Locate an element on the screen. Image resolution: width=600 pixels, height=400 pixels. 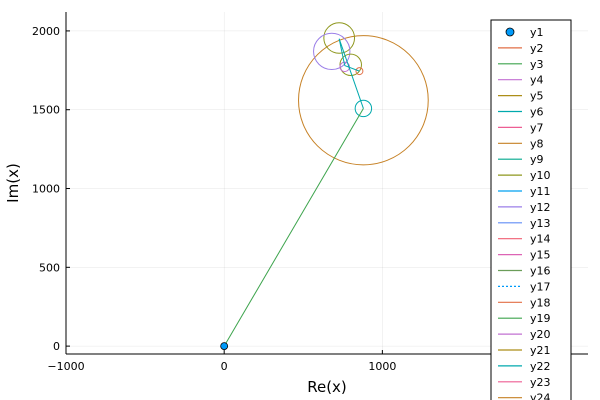
legend-label: y24 is located at coordinates (540, 396).